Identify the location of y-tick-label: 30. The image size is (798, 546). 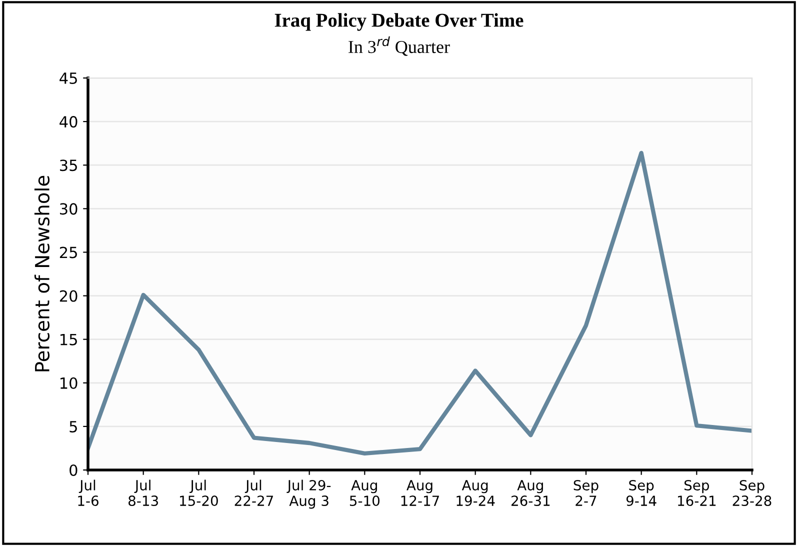
(69, 209).